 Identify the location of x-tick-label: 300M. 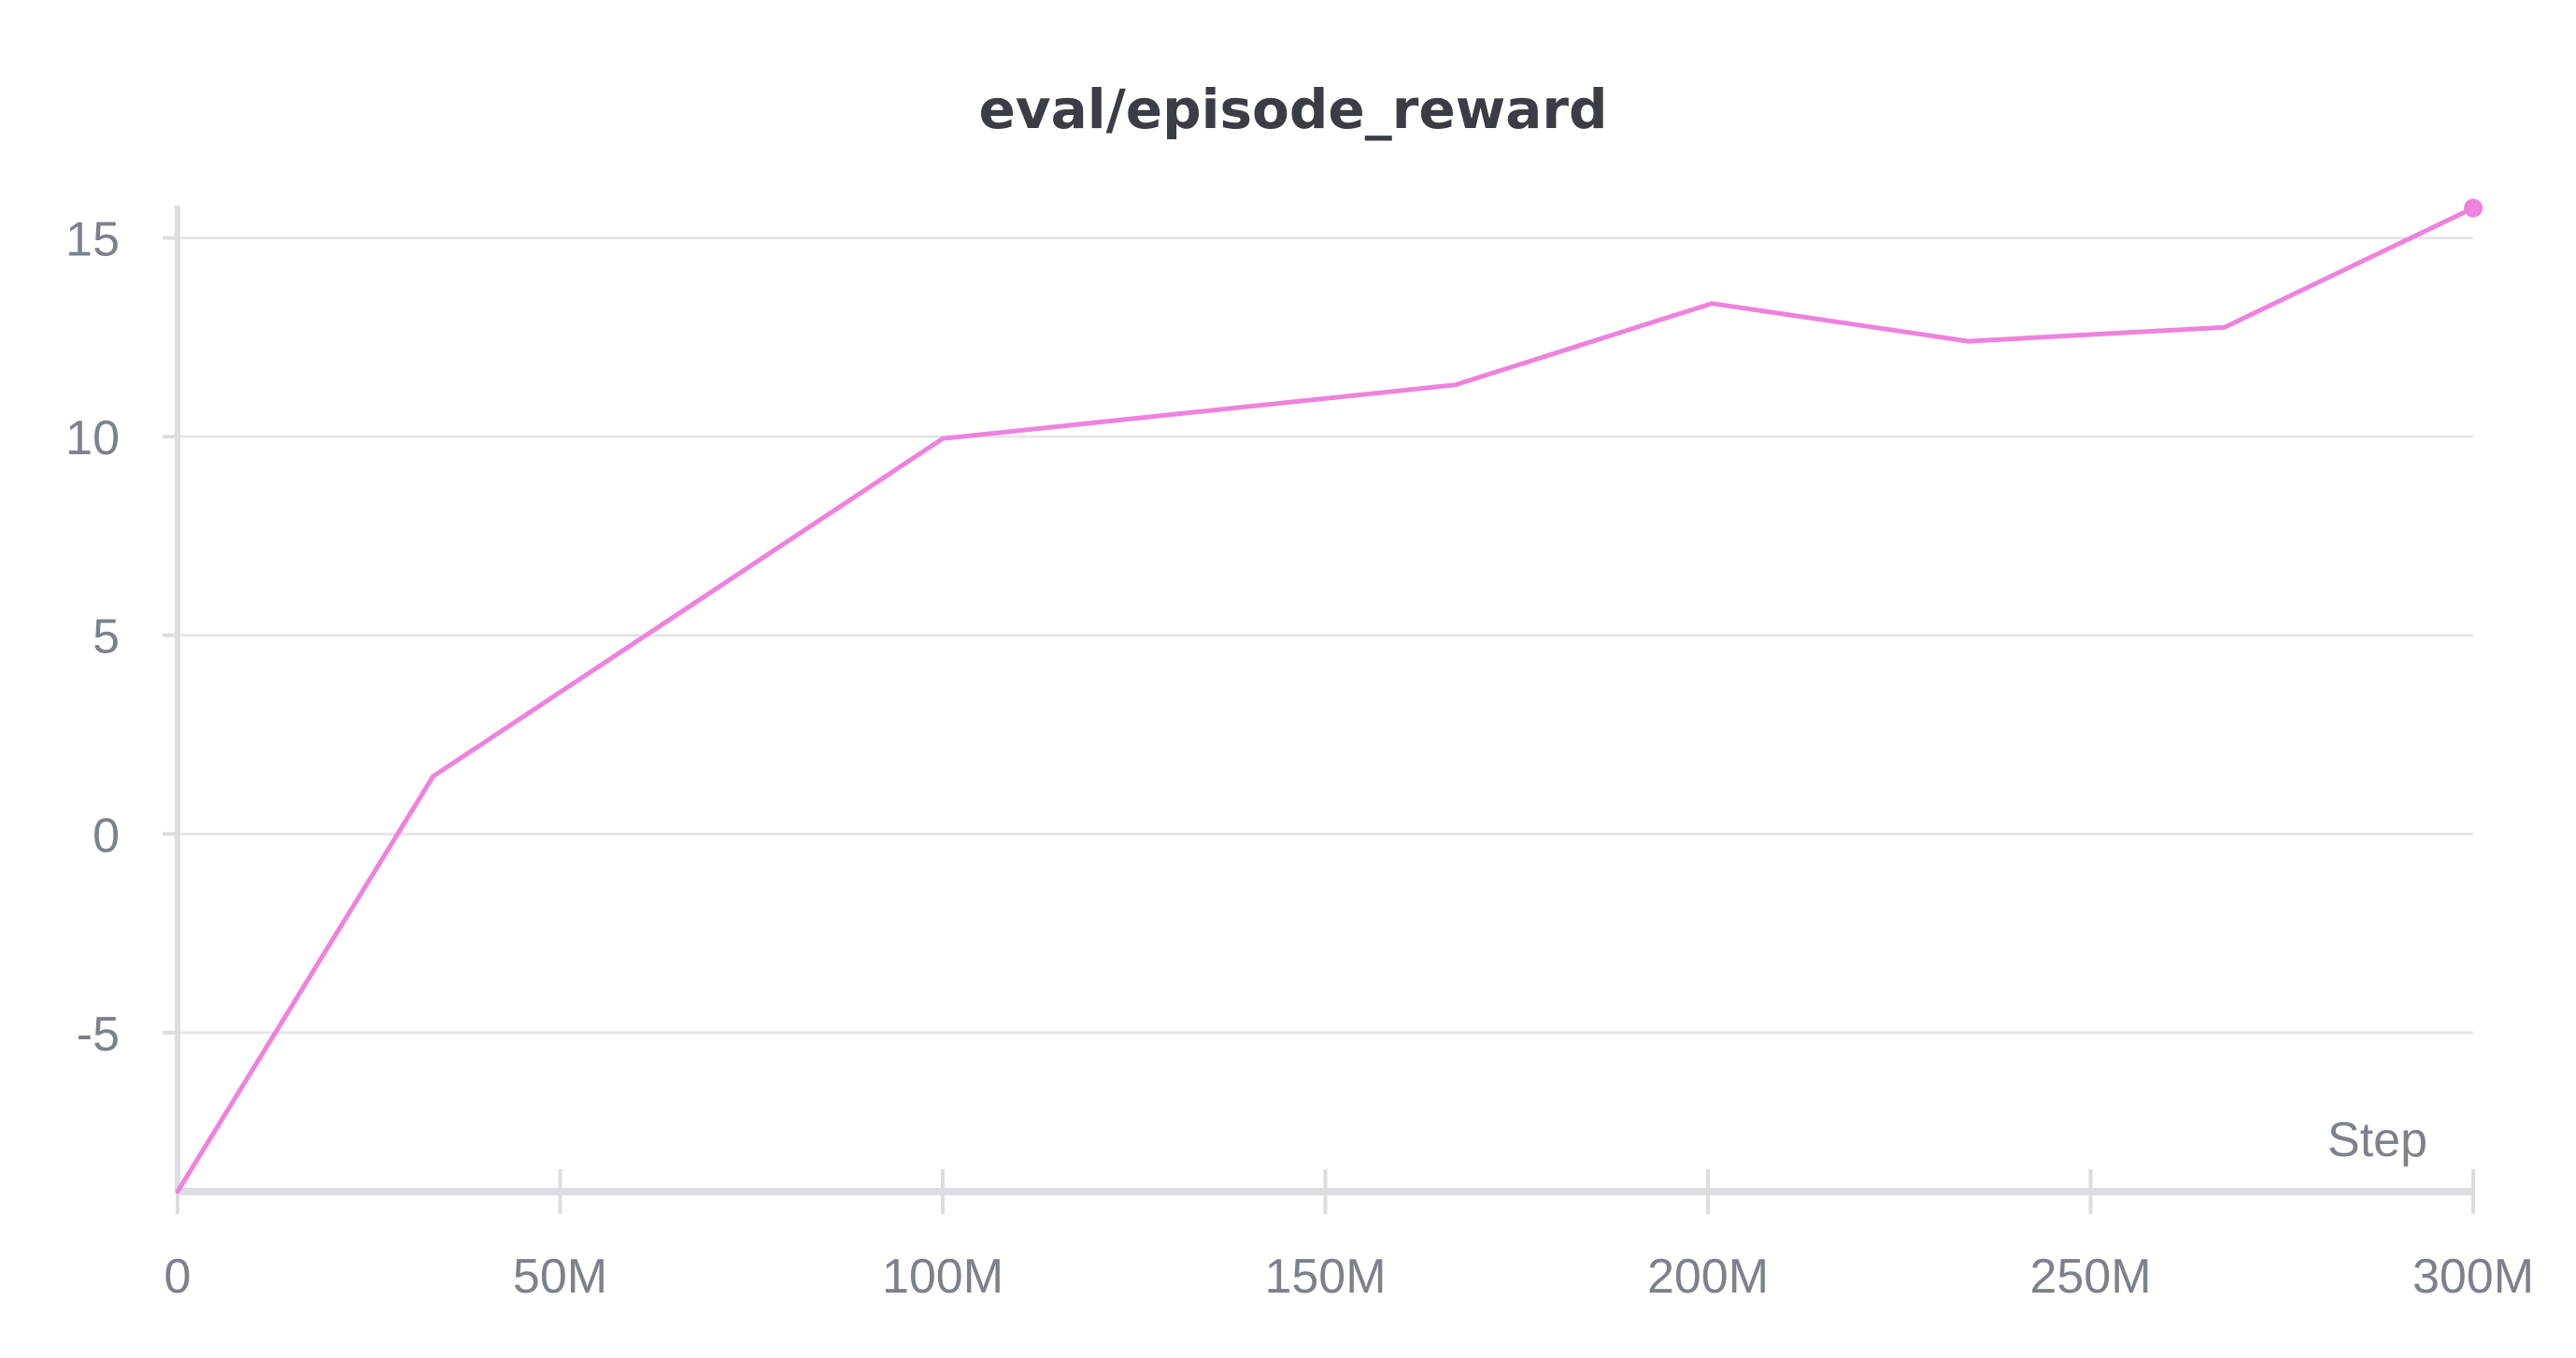
(2473, 1277).